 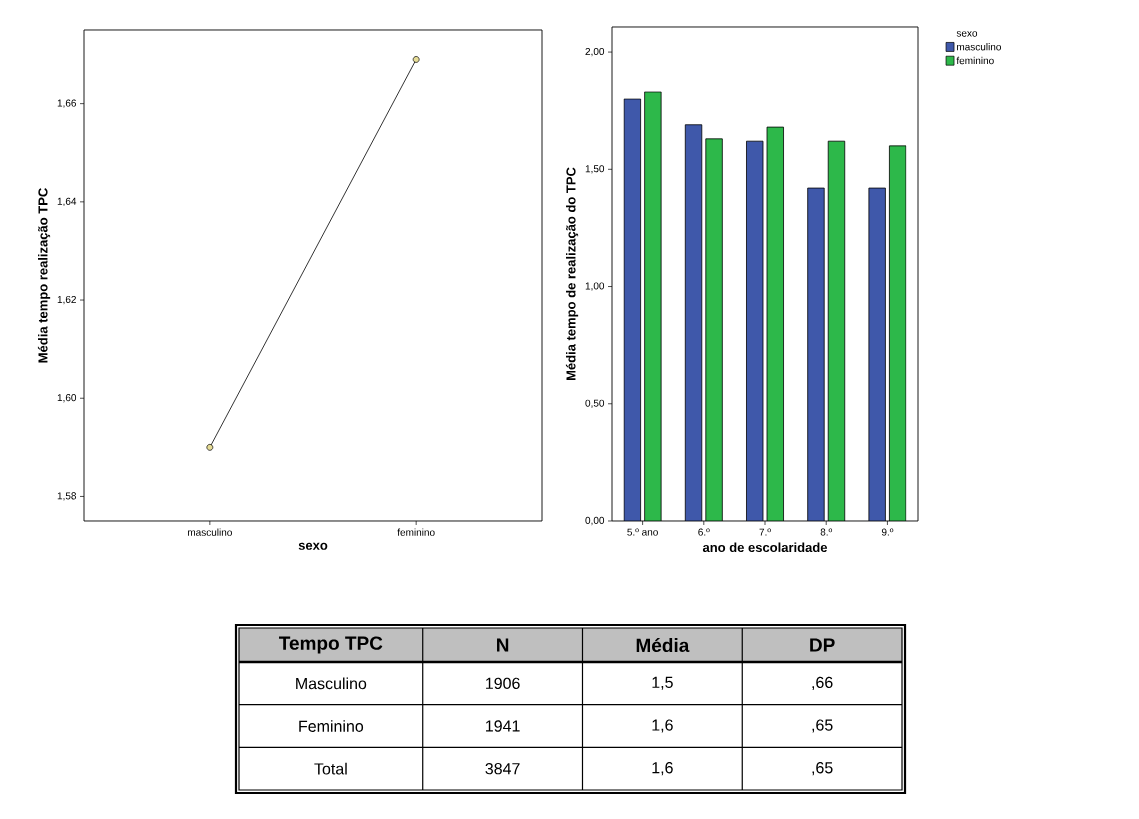 I want to click on y-axis-title: Média tempo realização TPC, so click(x=44, y=275).